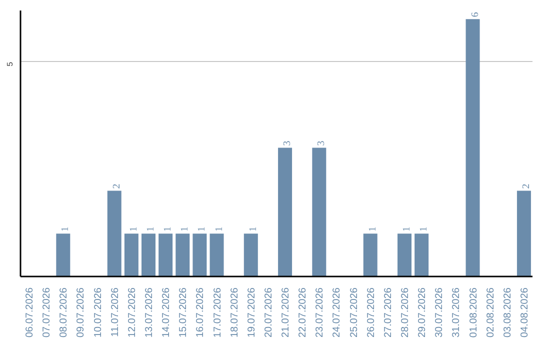  Describe the element at coordinates (371, 312) in the screenshot. I see `x-tick-label: 26.07.2026` at that location.